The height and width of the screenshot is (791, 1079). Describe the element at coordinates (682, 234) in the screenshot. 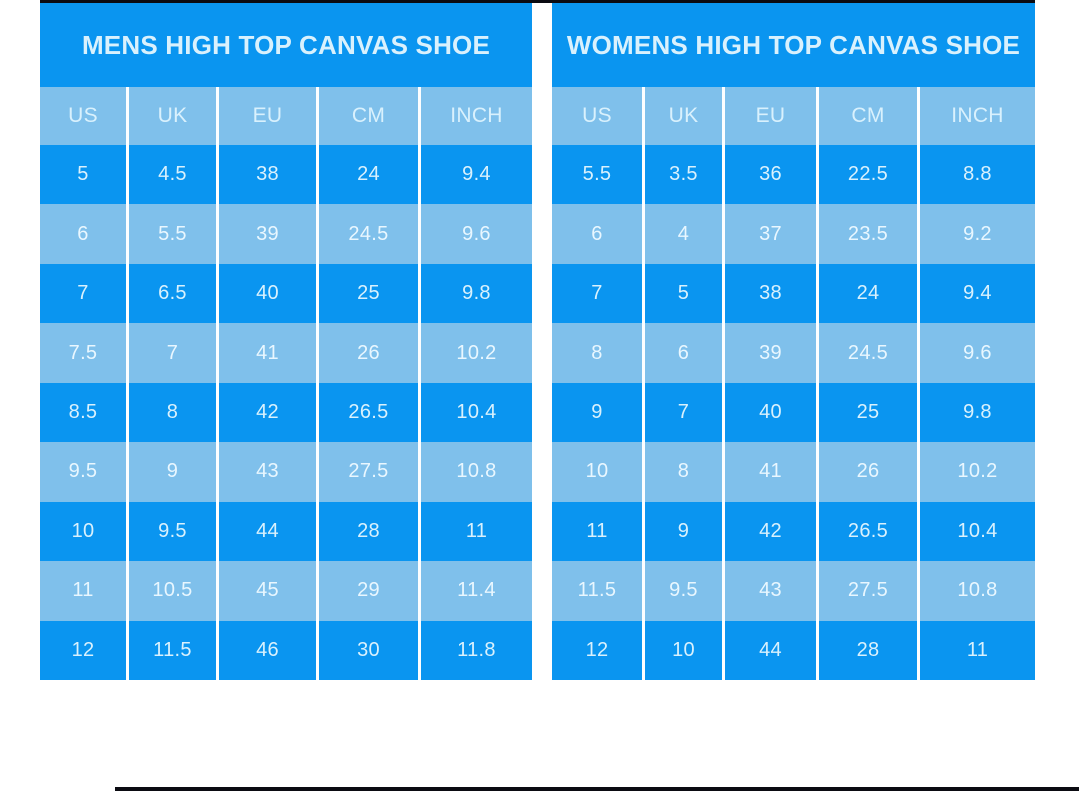

I see `size-cell: 4` at that location.